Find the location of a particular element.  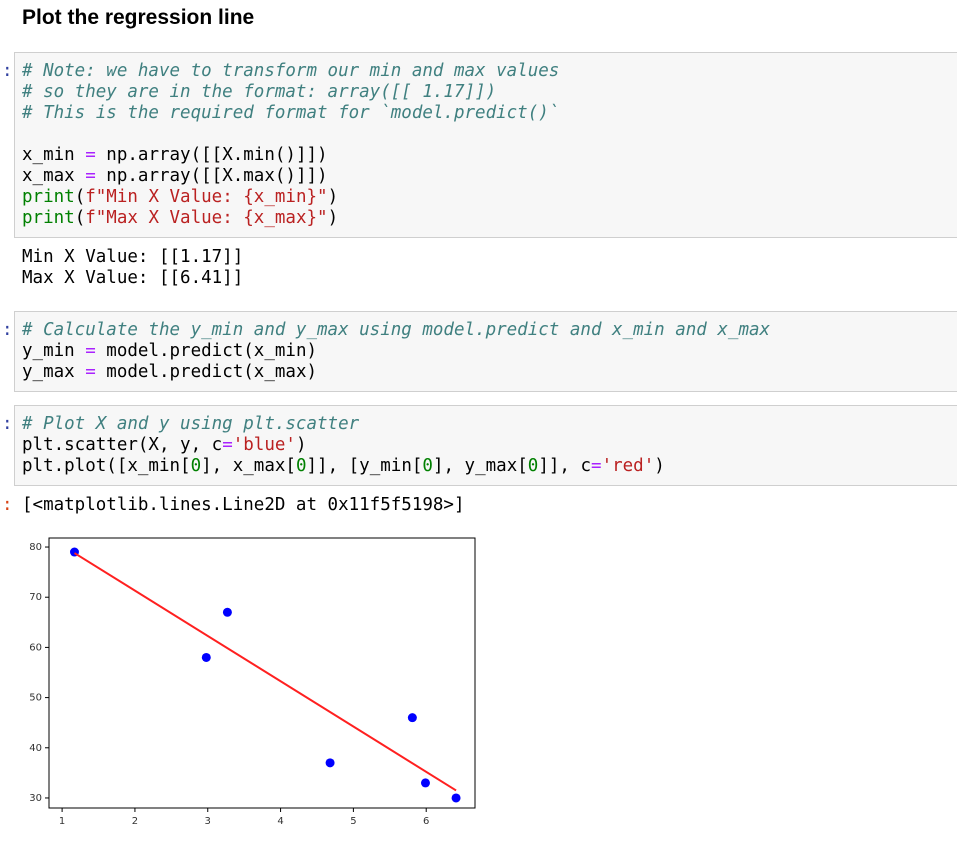

y-tick-label: 50 is located at coordinates (35, 698).